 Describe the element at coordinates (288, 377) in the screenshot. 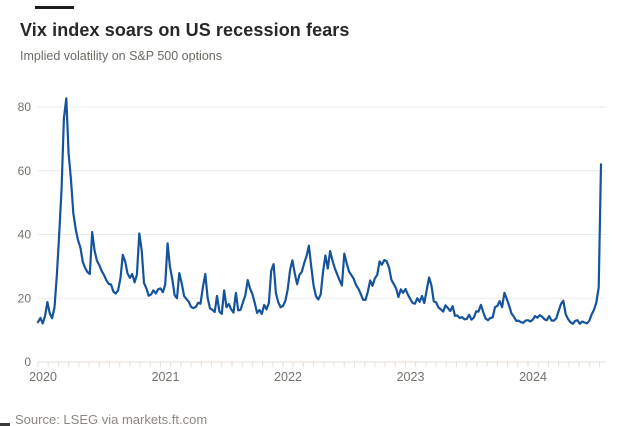

I see `x-axis-label: 2022` at that location.